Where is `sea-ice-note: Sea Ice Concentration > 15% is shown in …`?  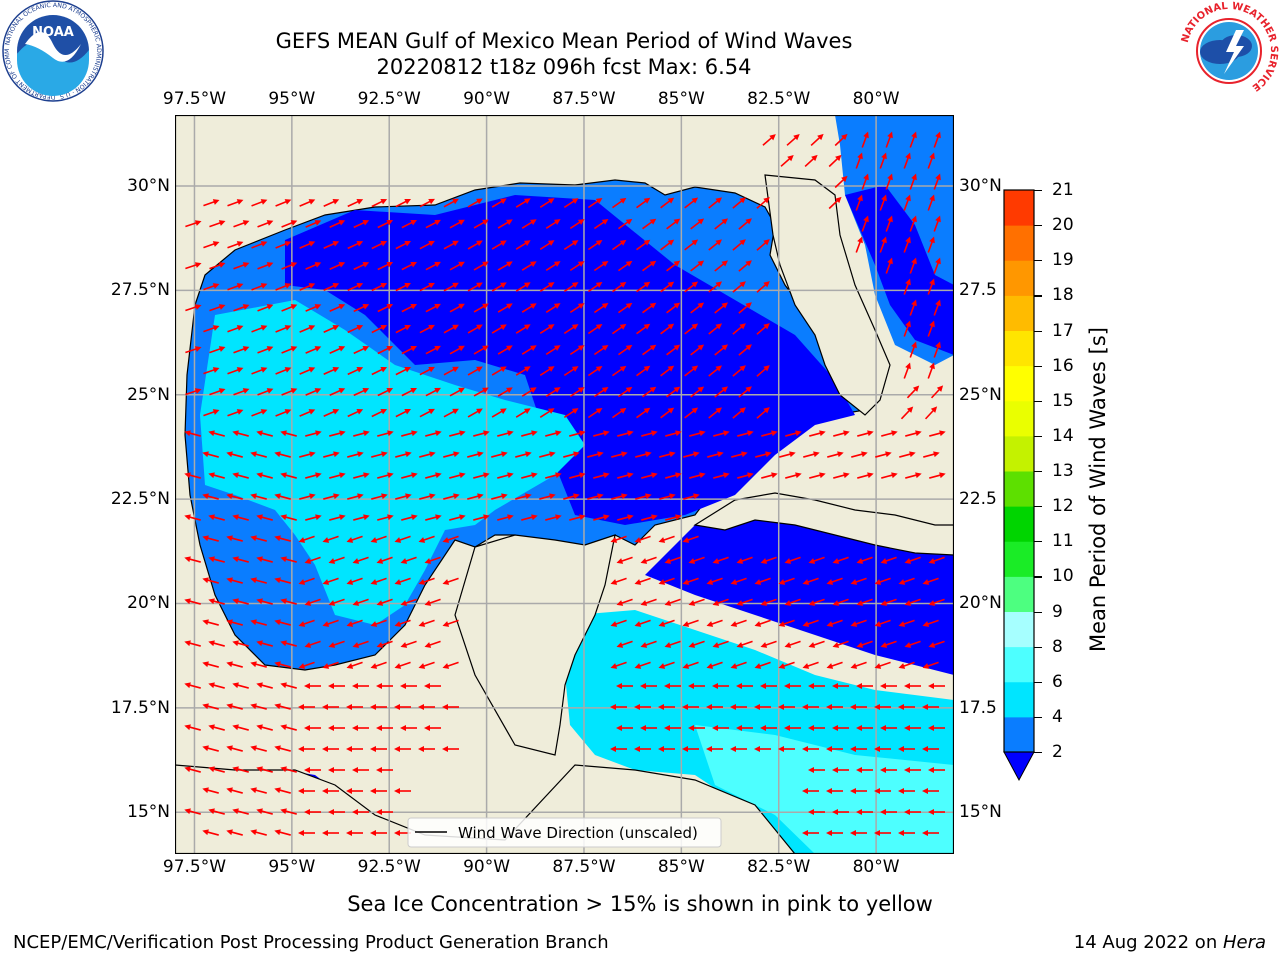 sea-ice-note: Sea Ice Concentration > 15% is shown in … is located at coordinates (640, 904).